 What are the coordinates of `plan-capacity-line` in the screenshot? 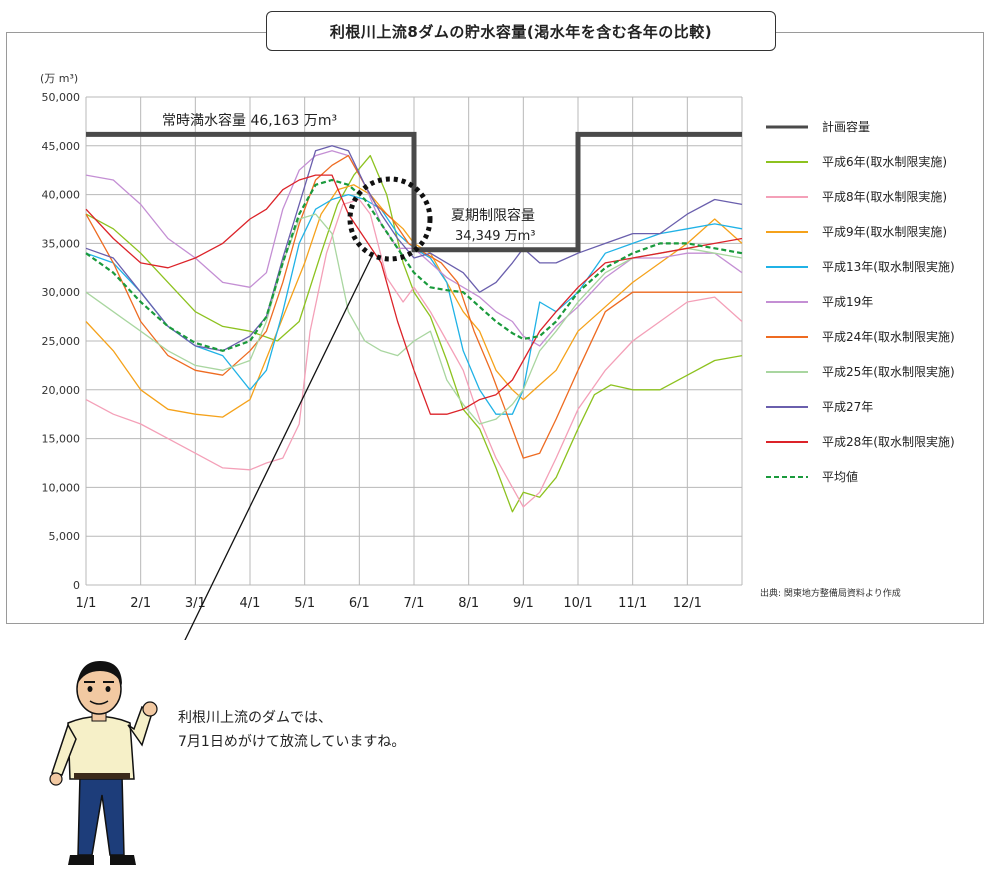 It's located at (414, 192).